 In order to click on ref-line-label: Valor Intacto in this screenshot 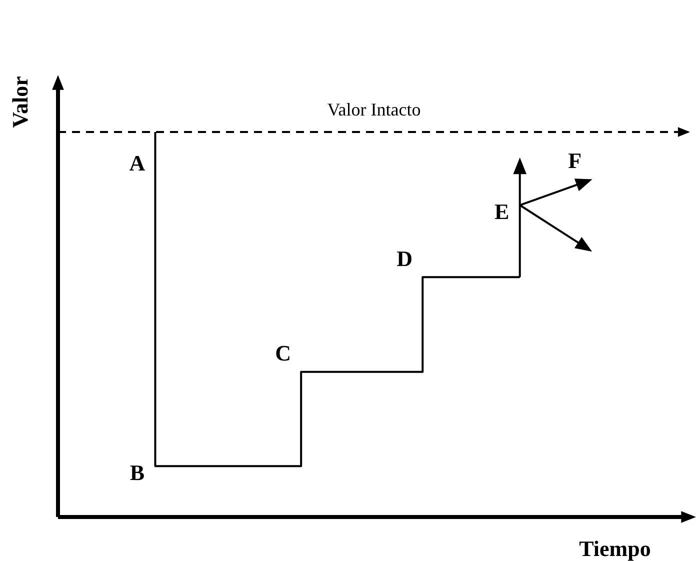, I will do `click(374, 110)`.